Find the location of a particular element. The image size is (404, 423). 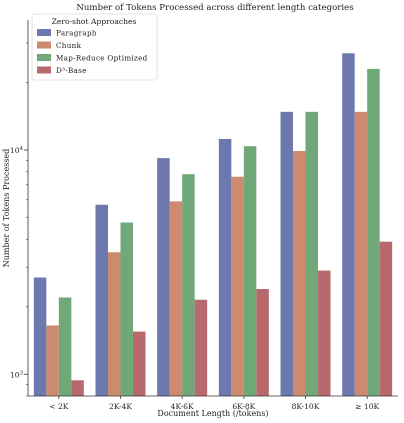

x-tick-label: < 2K is located at coordinates (59, 406).